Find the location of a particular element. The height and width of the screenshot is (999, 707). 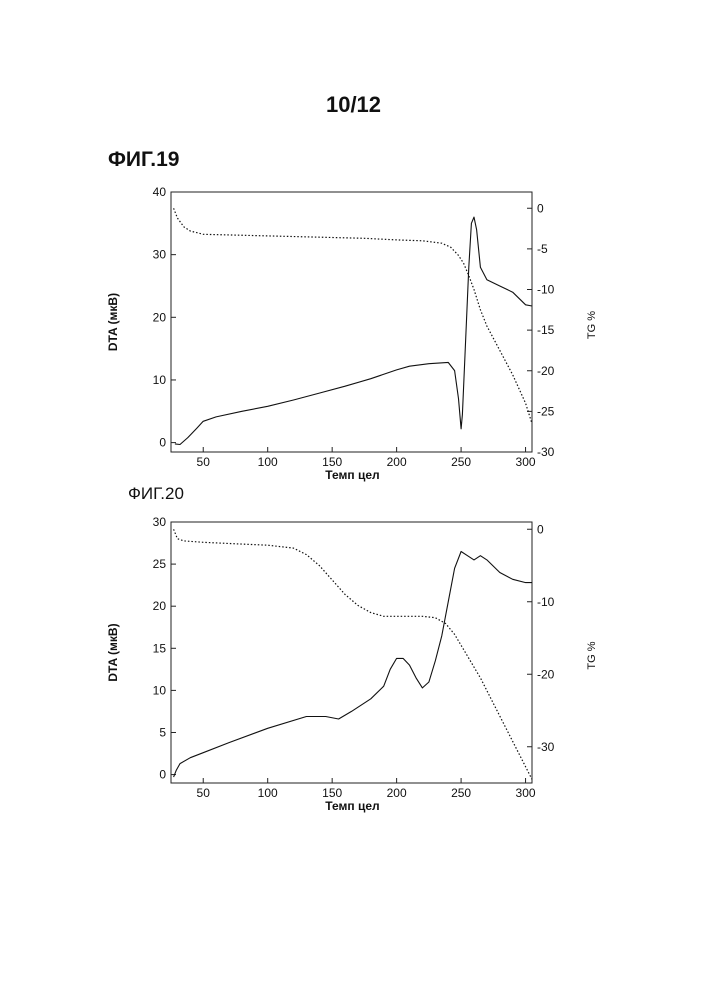

chart1-x-tick-label-2: 150 is located at coordinates (332, 462).